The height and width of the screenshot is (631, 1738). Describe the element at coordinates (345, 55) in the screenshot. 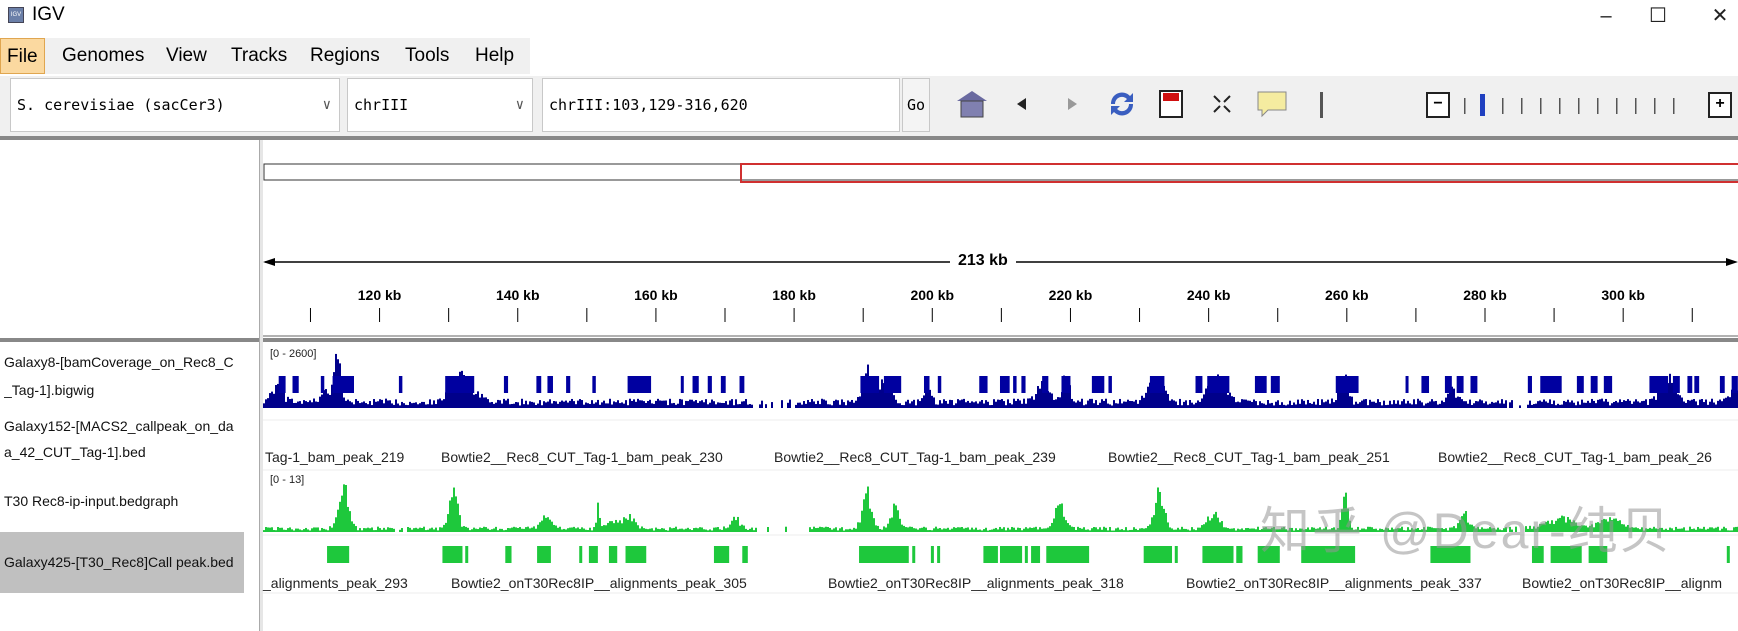

I see `menu-regions: Regions` at that location.